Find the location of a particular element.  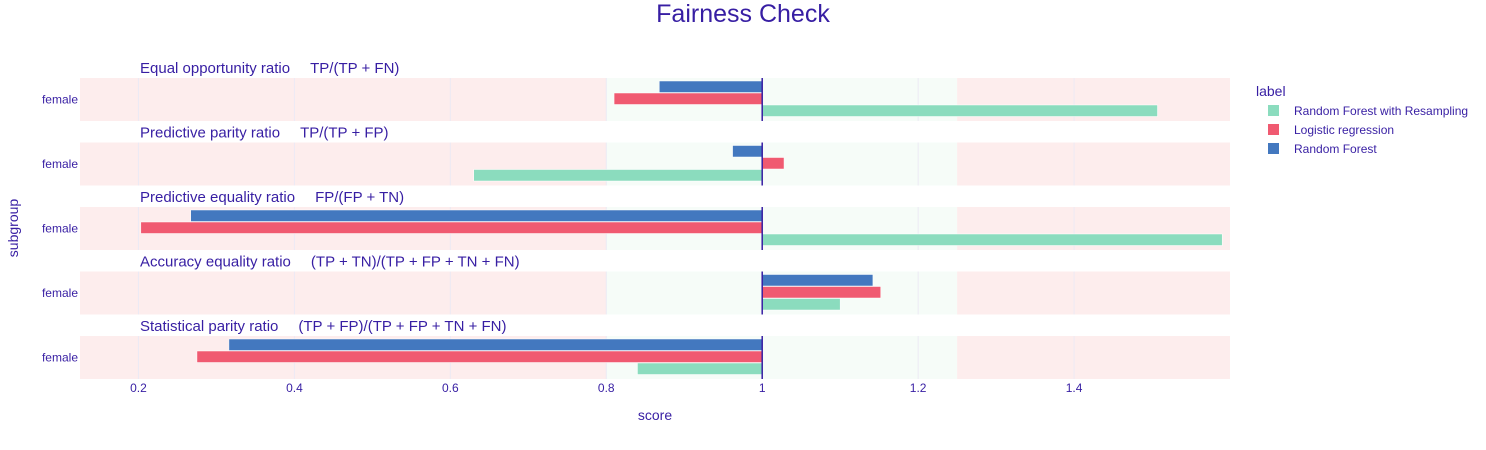

x-tick-label: 0.6 is located at coordinates (450, 388).